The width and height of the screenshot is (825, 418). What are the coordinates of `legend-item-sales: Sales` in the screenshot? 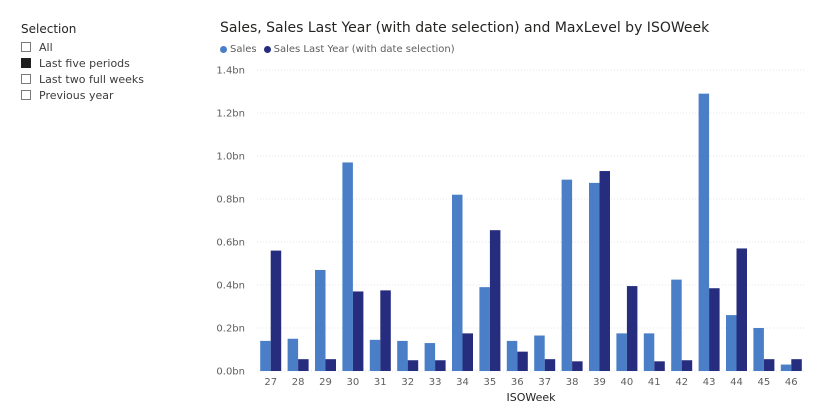 It's located at (238, 49).